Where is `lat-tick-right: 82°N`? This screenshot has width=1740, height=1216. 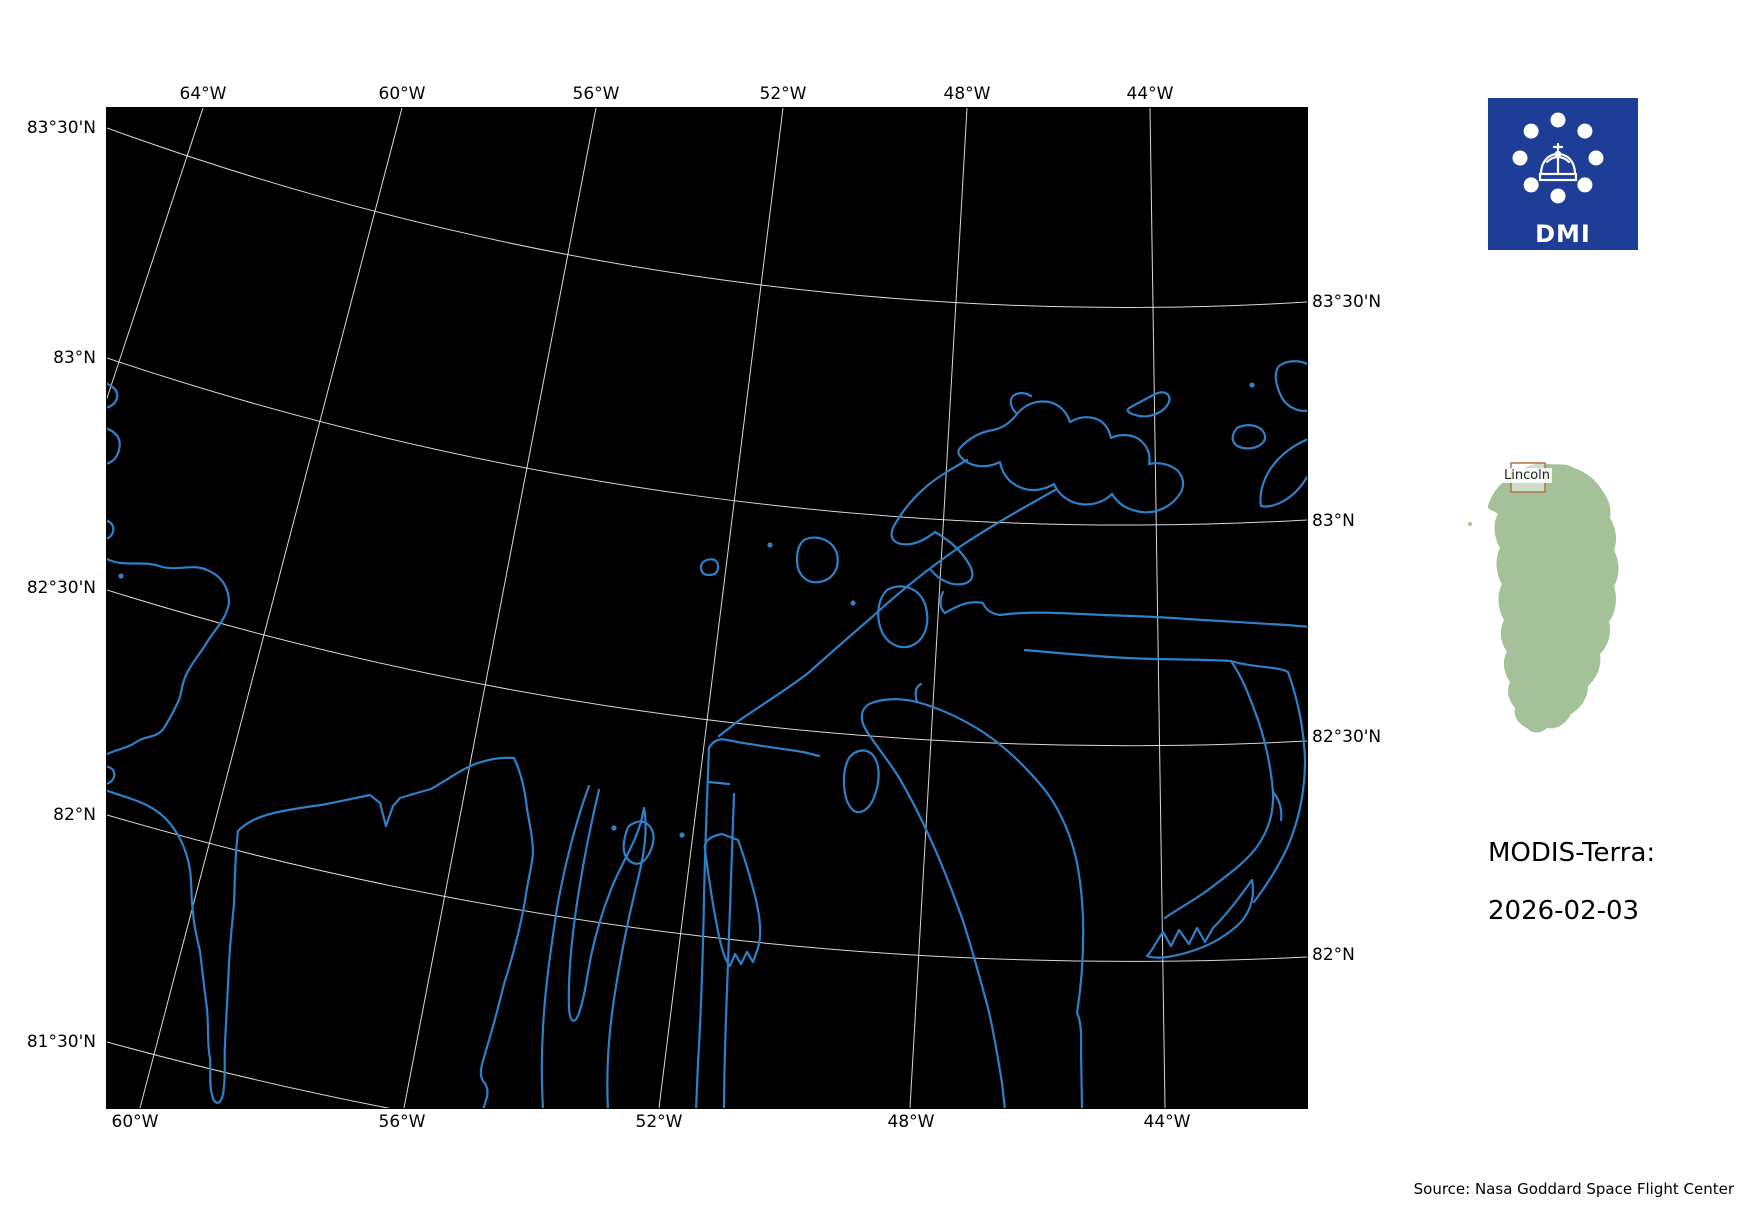
lat-tick-right: 82°N is located at coordinates (1333, 955).